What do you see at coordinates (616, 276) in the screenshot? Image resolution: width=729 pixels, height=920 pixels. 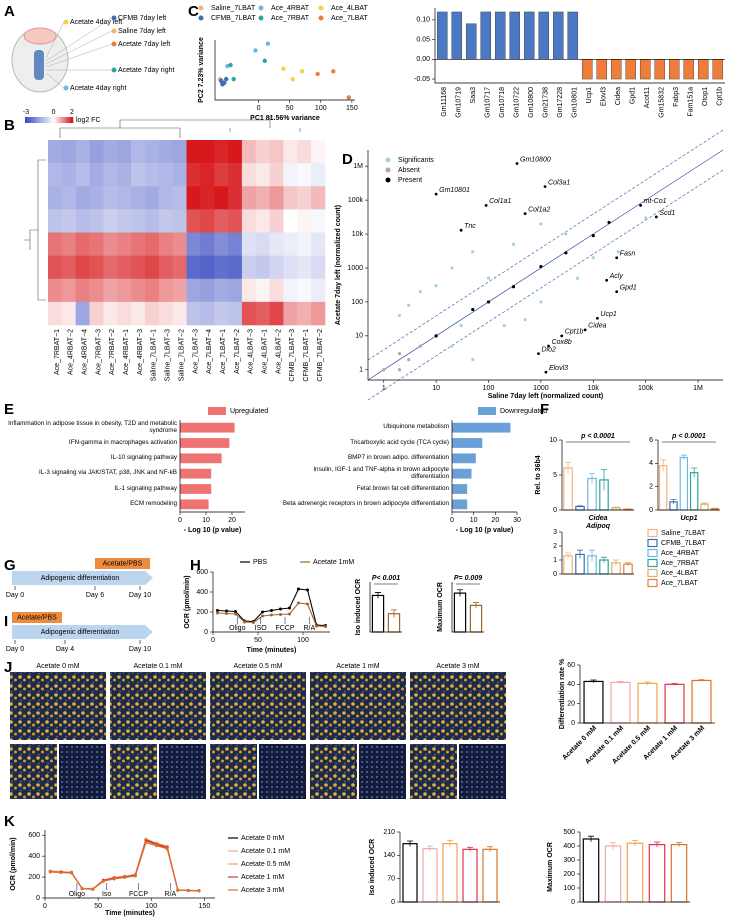 I see `gene-label: Acly` at bounding box center [616, 276].